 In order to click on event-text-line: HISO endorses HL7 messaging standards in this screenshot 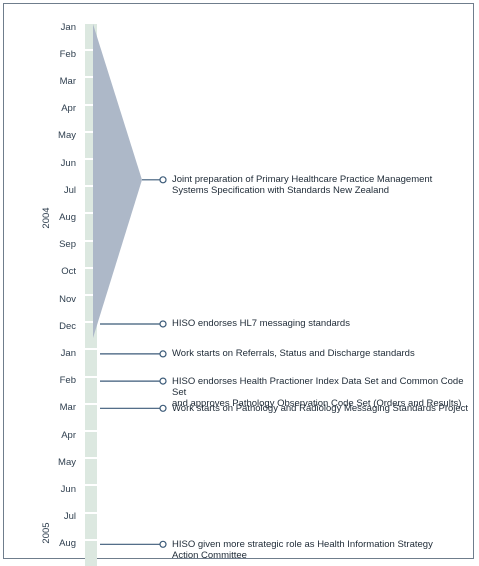, I will do `click(261, 324)`.